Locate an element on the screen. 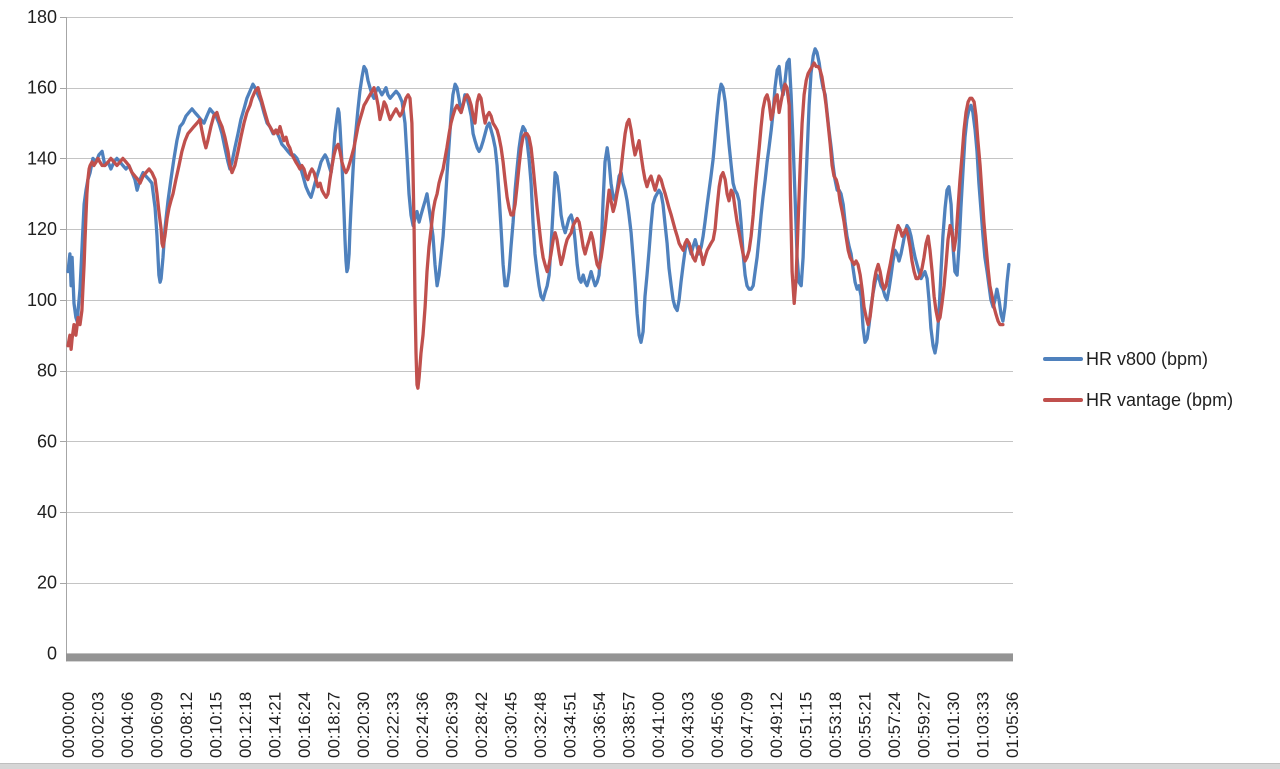 The width and height of the screenshot is (1280, 769). y-tick-label: 60 is located at coordinates (47, 441).